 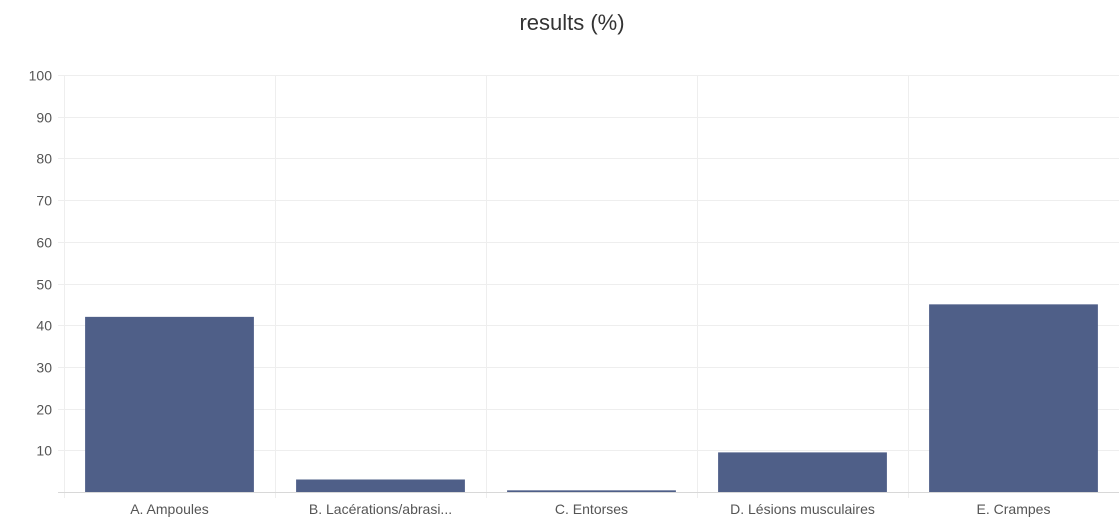 I want to click on y-tick-label: 40, so click(x=44, y=326).